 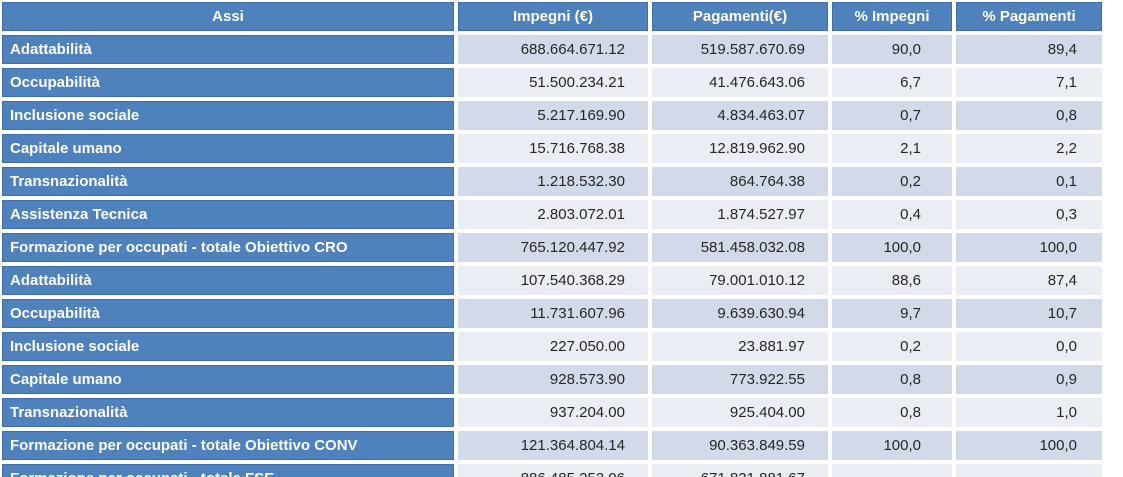 I want to click on pagamenti-value: 41.476.643.06, so click(x=740, y=82).